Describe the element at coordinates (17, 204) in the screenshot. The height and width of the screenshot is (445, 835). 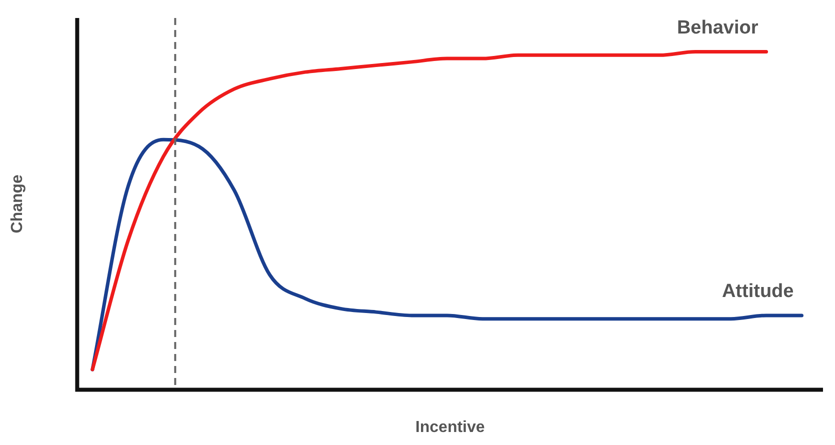
I see `y-axis-title: Change` at that location.